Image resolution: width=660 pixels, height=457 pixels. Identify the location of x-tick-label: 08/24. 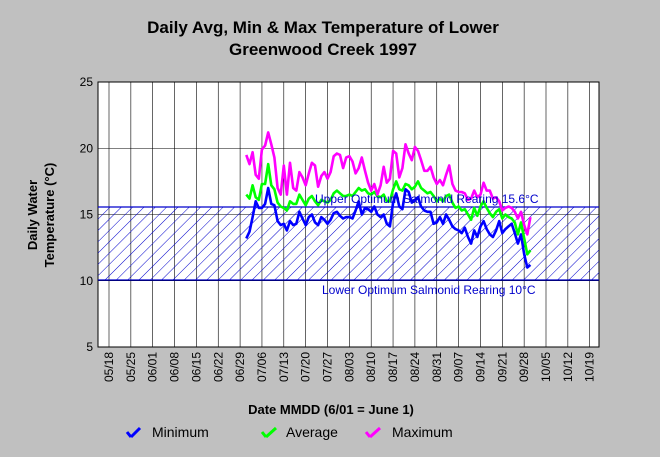
(415, 367).